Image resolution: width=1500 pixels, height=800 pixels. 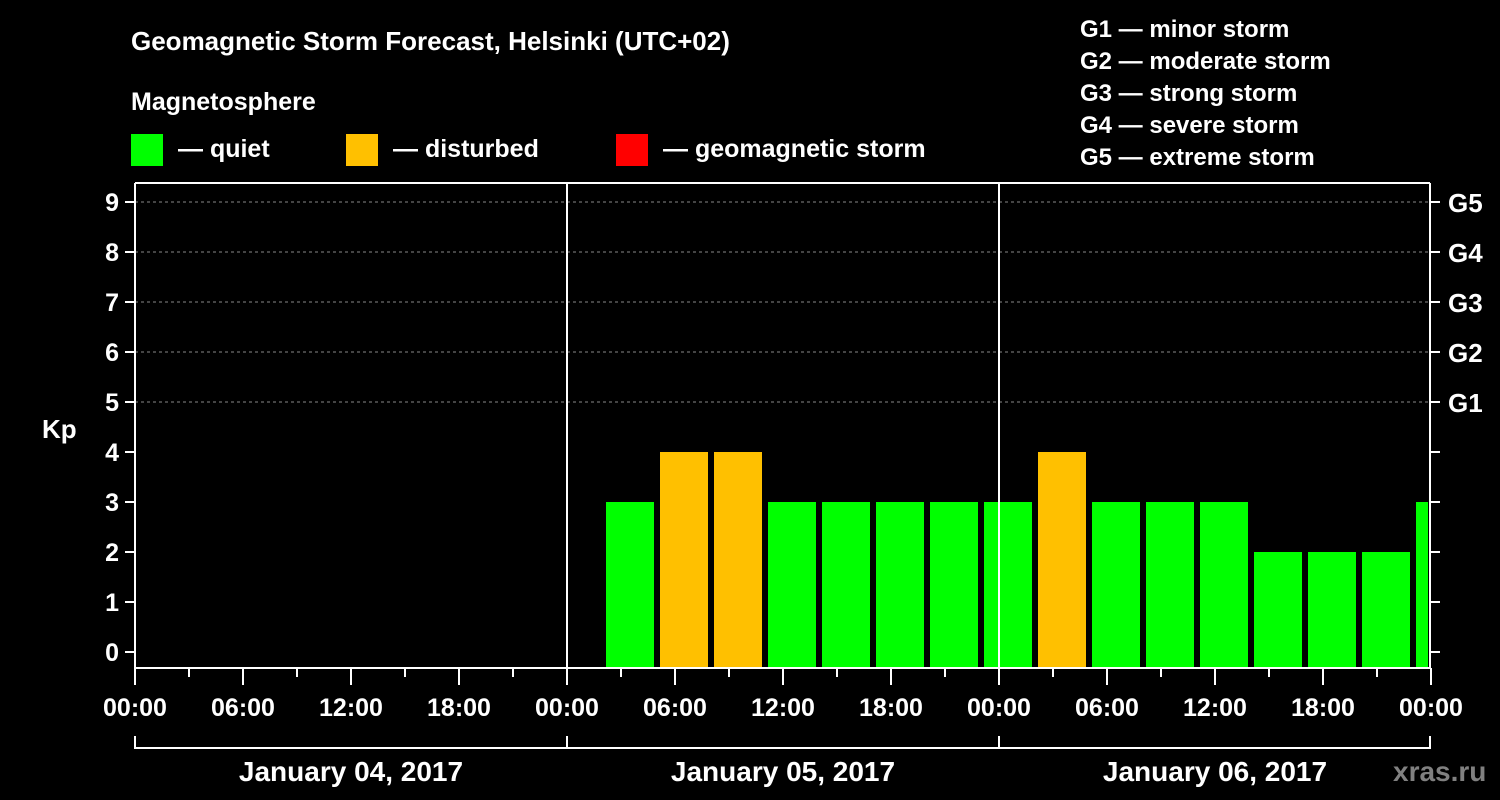 What do you see at coordinates (112, 303) in the screenshot?
I see `y-tick-label: 7` at bounding box center [112, 303].